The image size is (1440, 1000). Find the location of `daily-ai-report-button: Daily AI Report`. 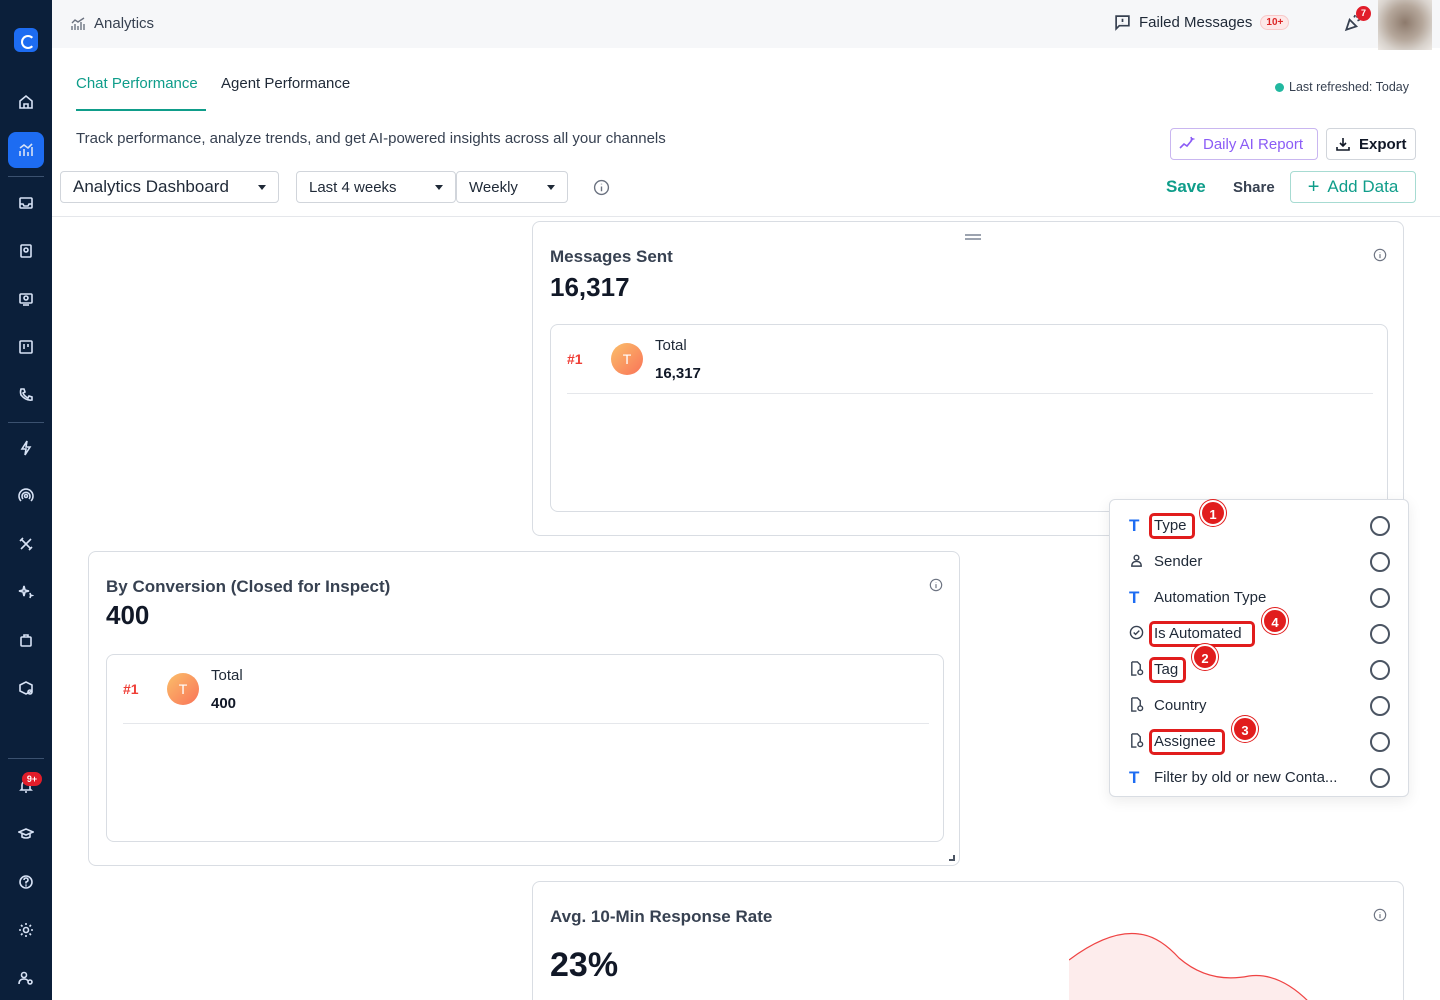

daily-ai-report-button: Daily AI Report is located at coordinates (1244, 144).